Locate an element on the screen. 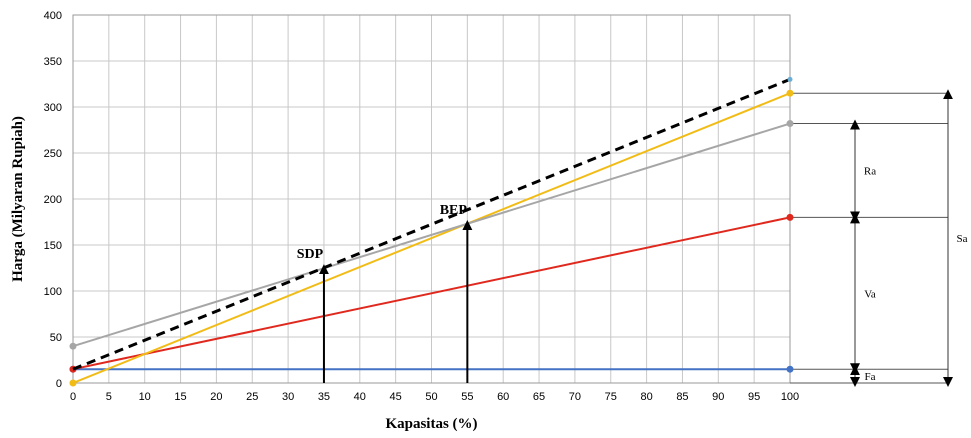 The image size is (971, 438). x-tick-label: 0 is located at coordinates (73, 397).